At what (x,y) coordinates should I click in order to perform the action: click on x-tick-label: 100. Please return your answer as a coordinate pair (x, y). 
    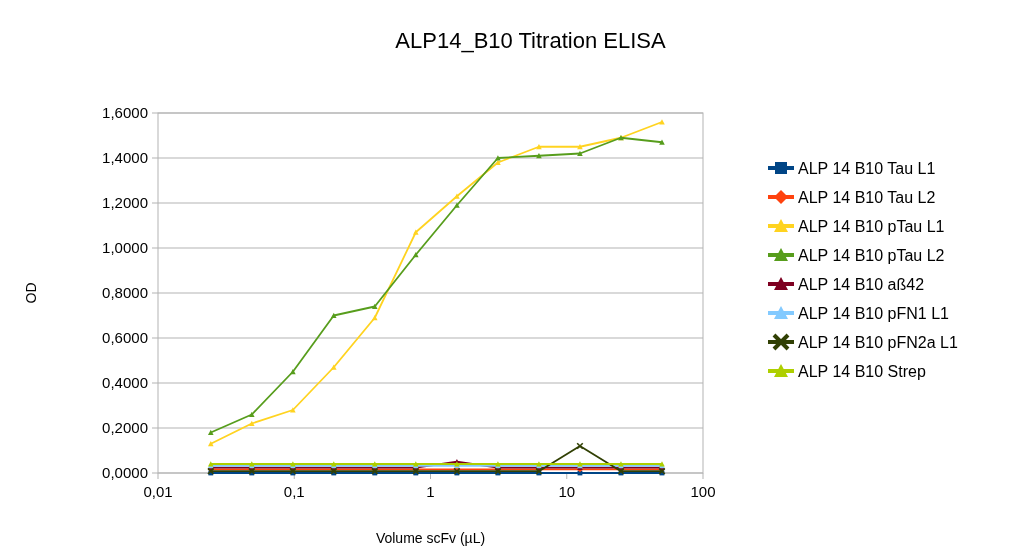
    Looking at the image, I should click on (703, 491).